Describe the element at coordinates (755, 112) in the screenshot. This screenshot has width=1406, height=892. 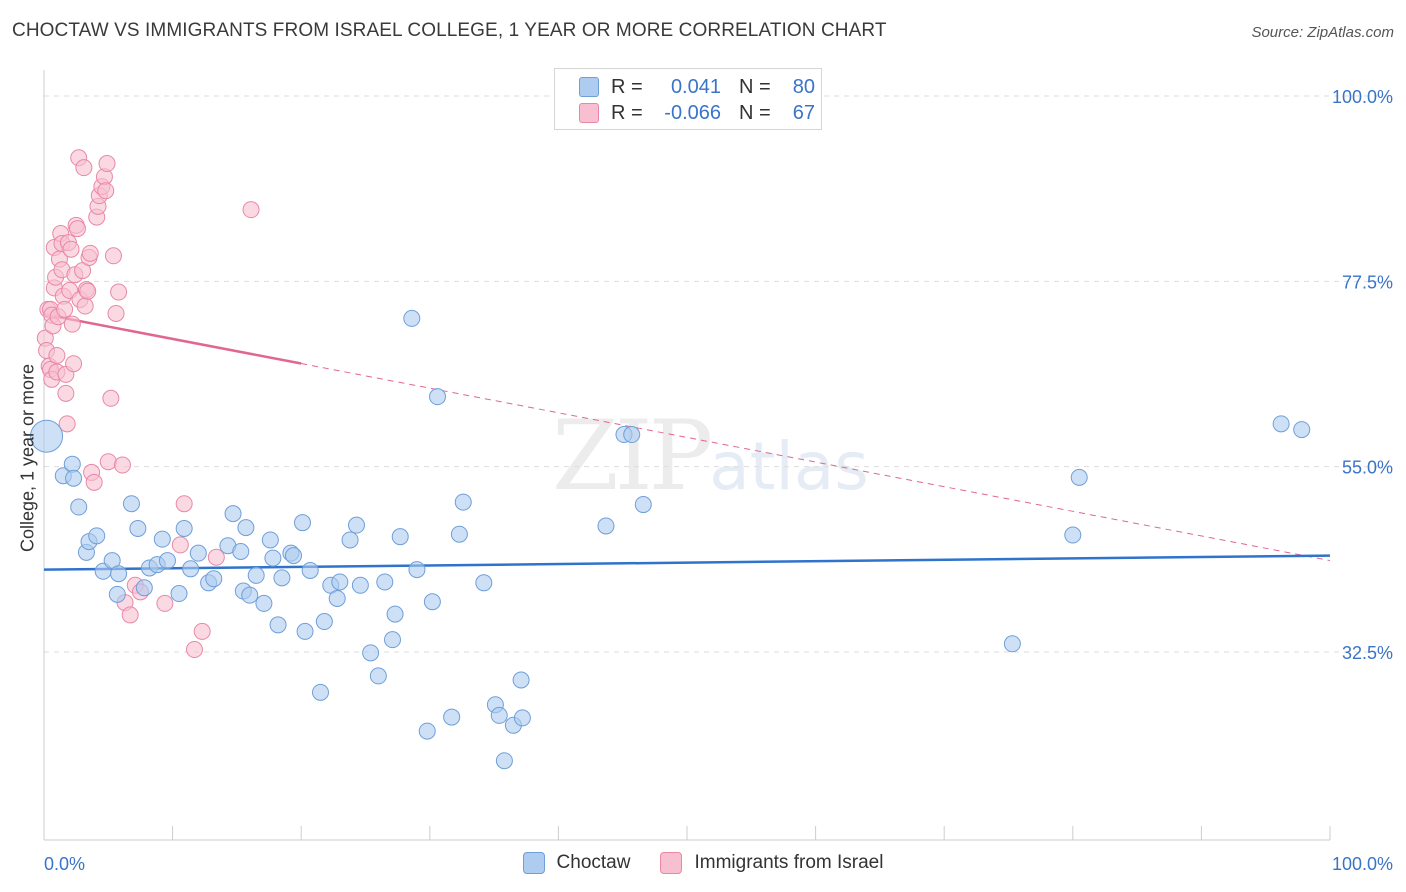
I see `legend-n-label: N =` at that location.